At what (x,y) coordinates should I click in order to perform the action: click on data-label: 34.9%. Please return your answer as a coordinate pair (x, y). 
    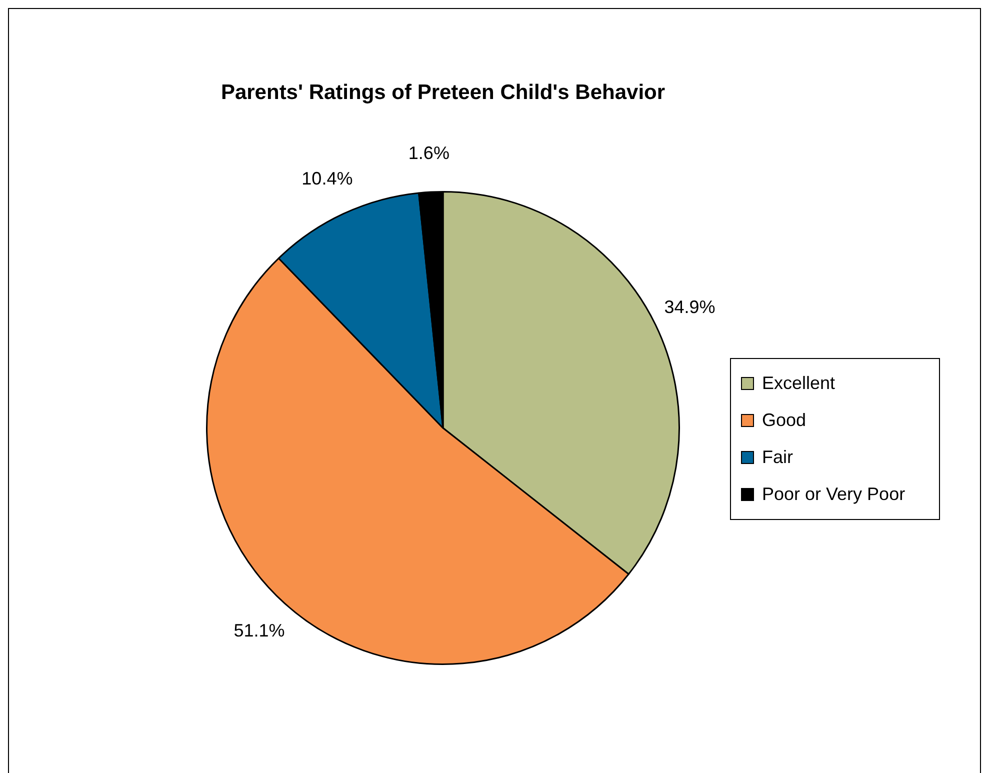
    Looking at the image, I should click on (690, 307).